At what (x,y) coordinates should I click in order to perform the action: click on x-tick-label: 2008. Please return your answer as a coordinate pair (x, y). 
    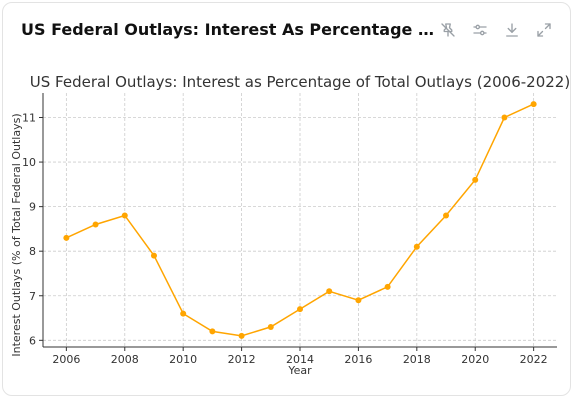
    Looking at the image, I should click on (125, 359).